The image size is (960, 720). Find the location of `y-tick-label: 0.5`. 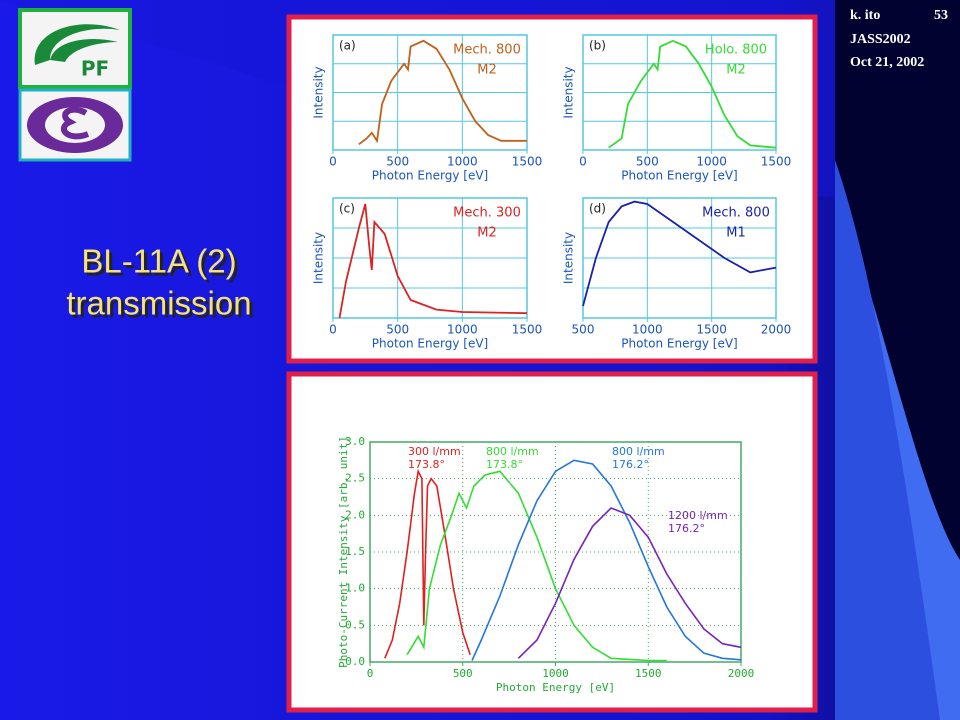

y-tick-label: 0.5 is located at coordinates (355, 624).